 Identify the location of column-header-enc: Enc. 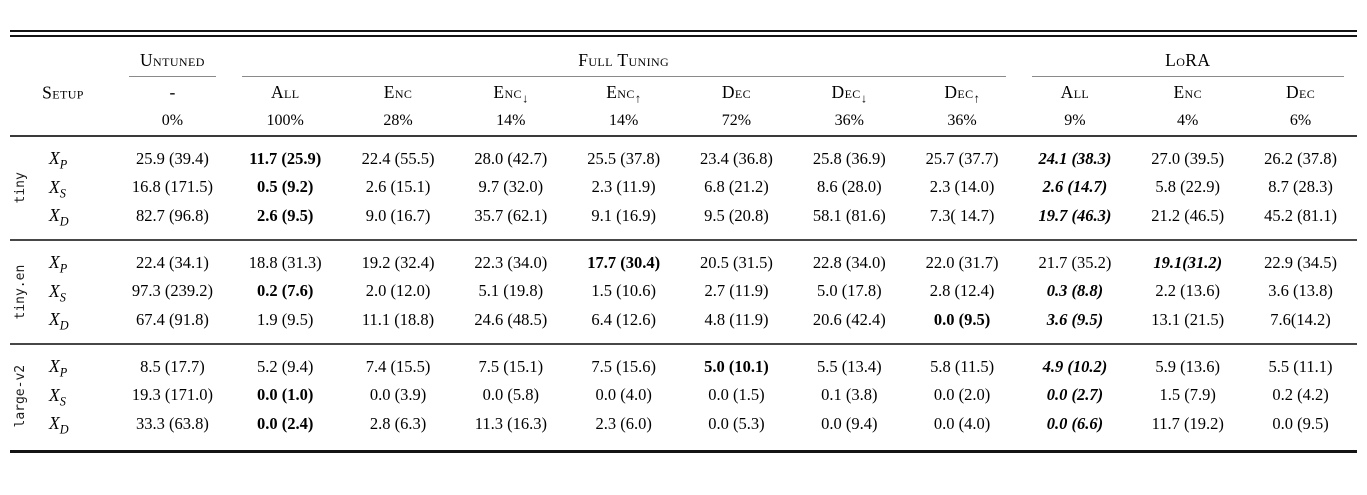
(398, 92).